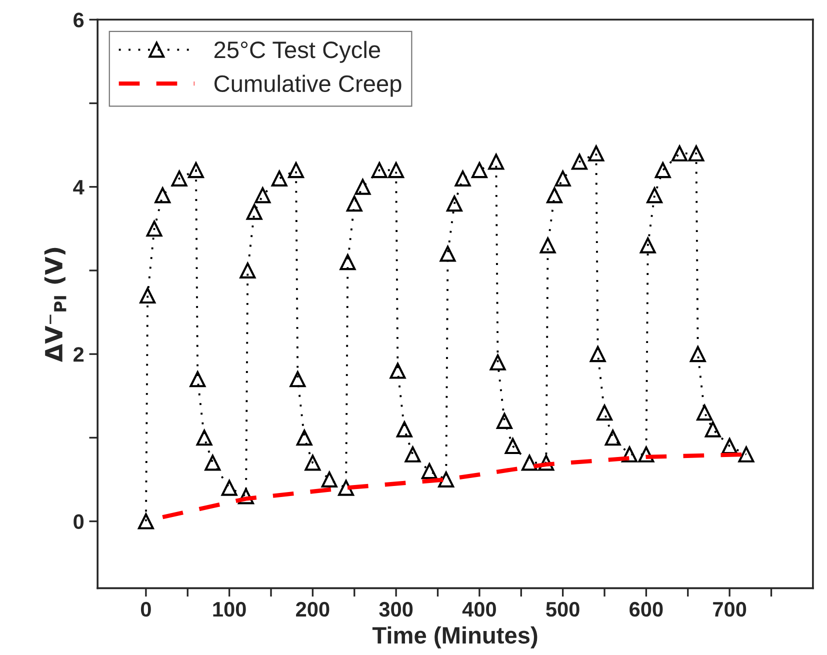  Describe the element at coordinates (479, 609) in the screenshot. I see `x-tick-label: 400` at that location.